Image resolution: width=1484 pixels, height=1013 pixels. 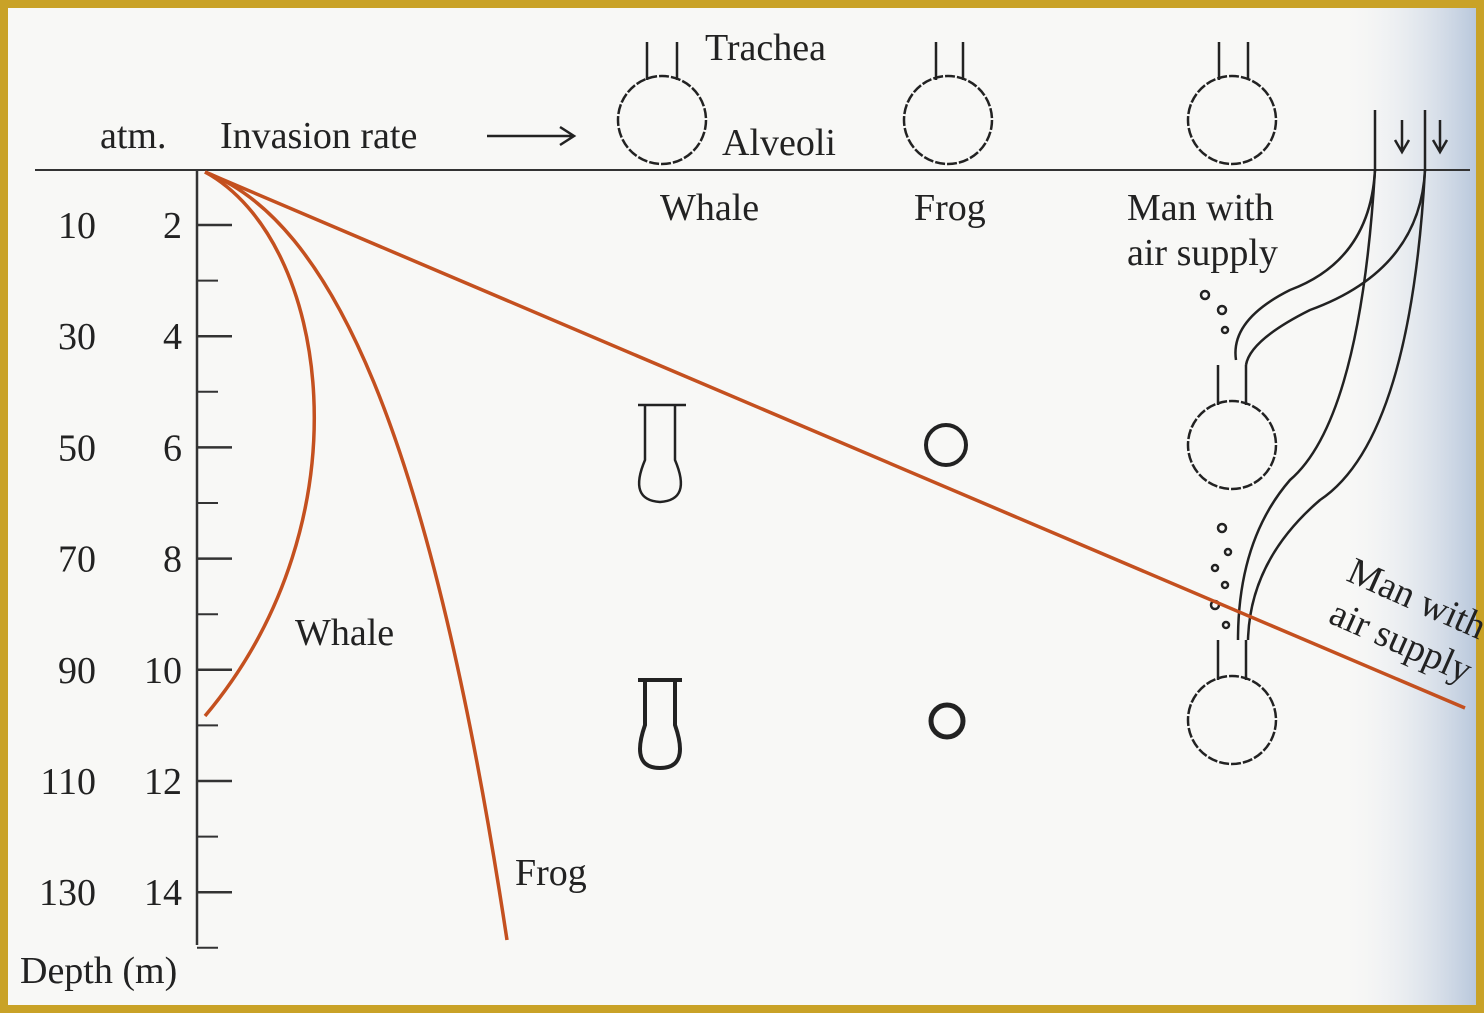 What do you see at coordinates (77, 226) in the screenshot?
I see `depth-tick-label: 10` at bounding box center [77, 226].